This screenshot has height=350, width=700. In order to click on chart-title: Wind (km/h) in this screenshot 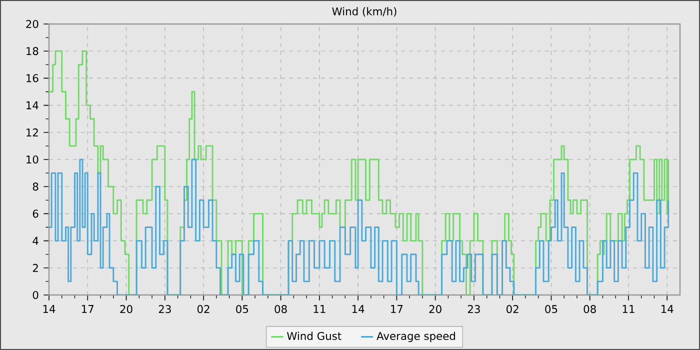, I will do `click(364, 12)`.